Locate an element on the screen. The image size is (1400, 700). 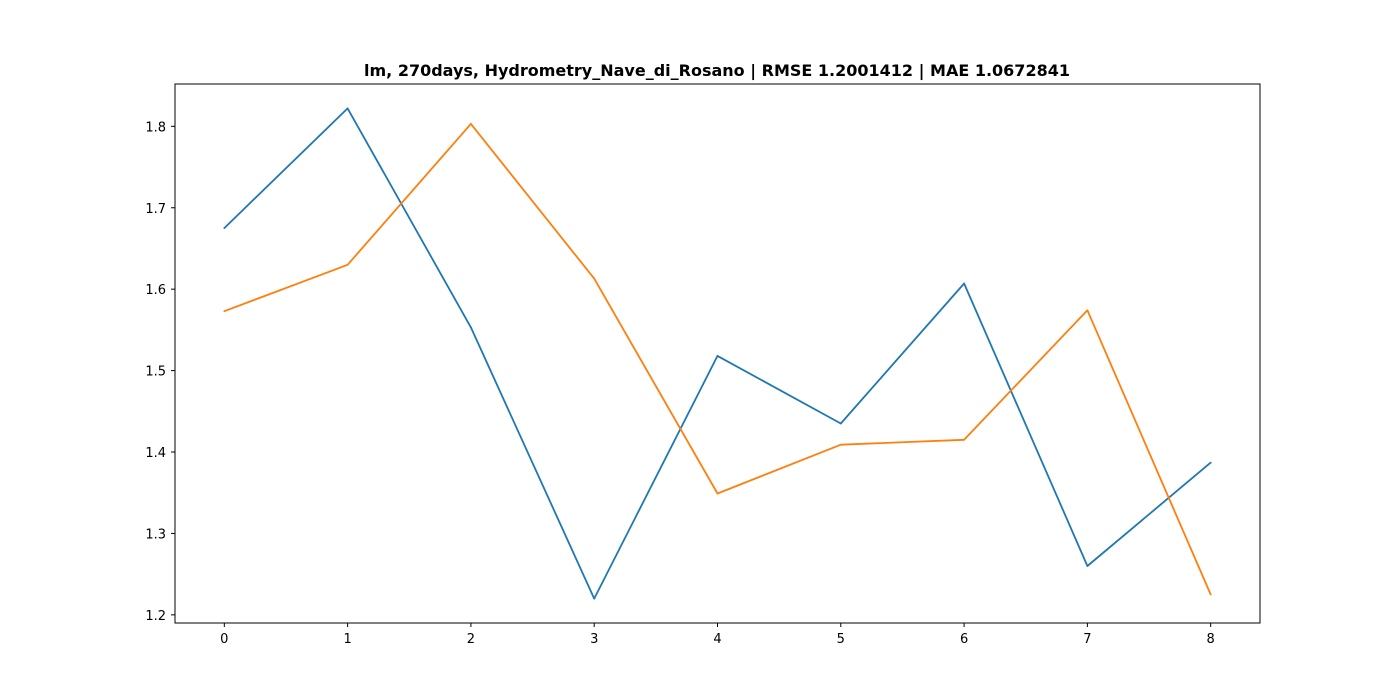
y-tick-label: 1.2 is located at coordinates (155, 616).